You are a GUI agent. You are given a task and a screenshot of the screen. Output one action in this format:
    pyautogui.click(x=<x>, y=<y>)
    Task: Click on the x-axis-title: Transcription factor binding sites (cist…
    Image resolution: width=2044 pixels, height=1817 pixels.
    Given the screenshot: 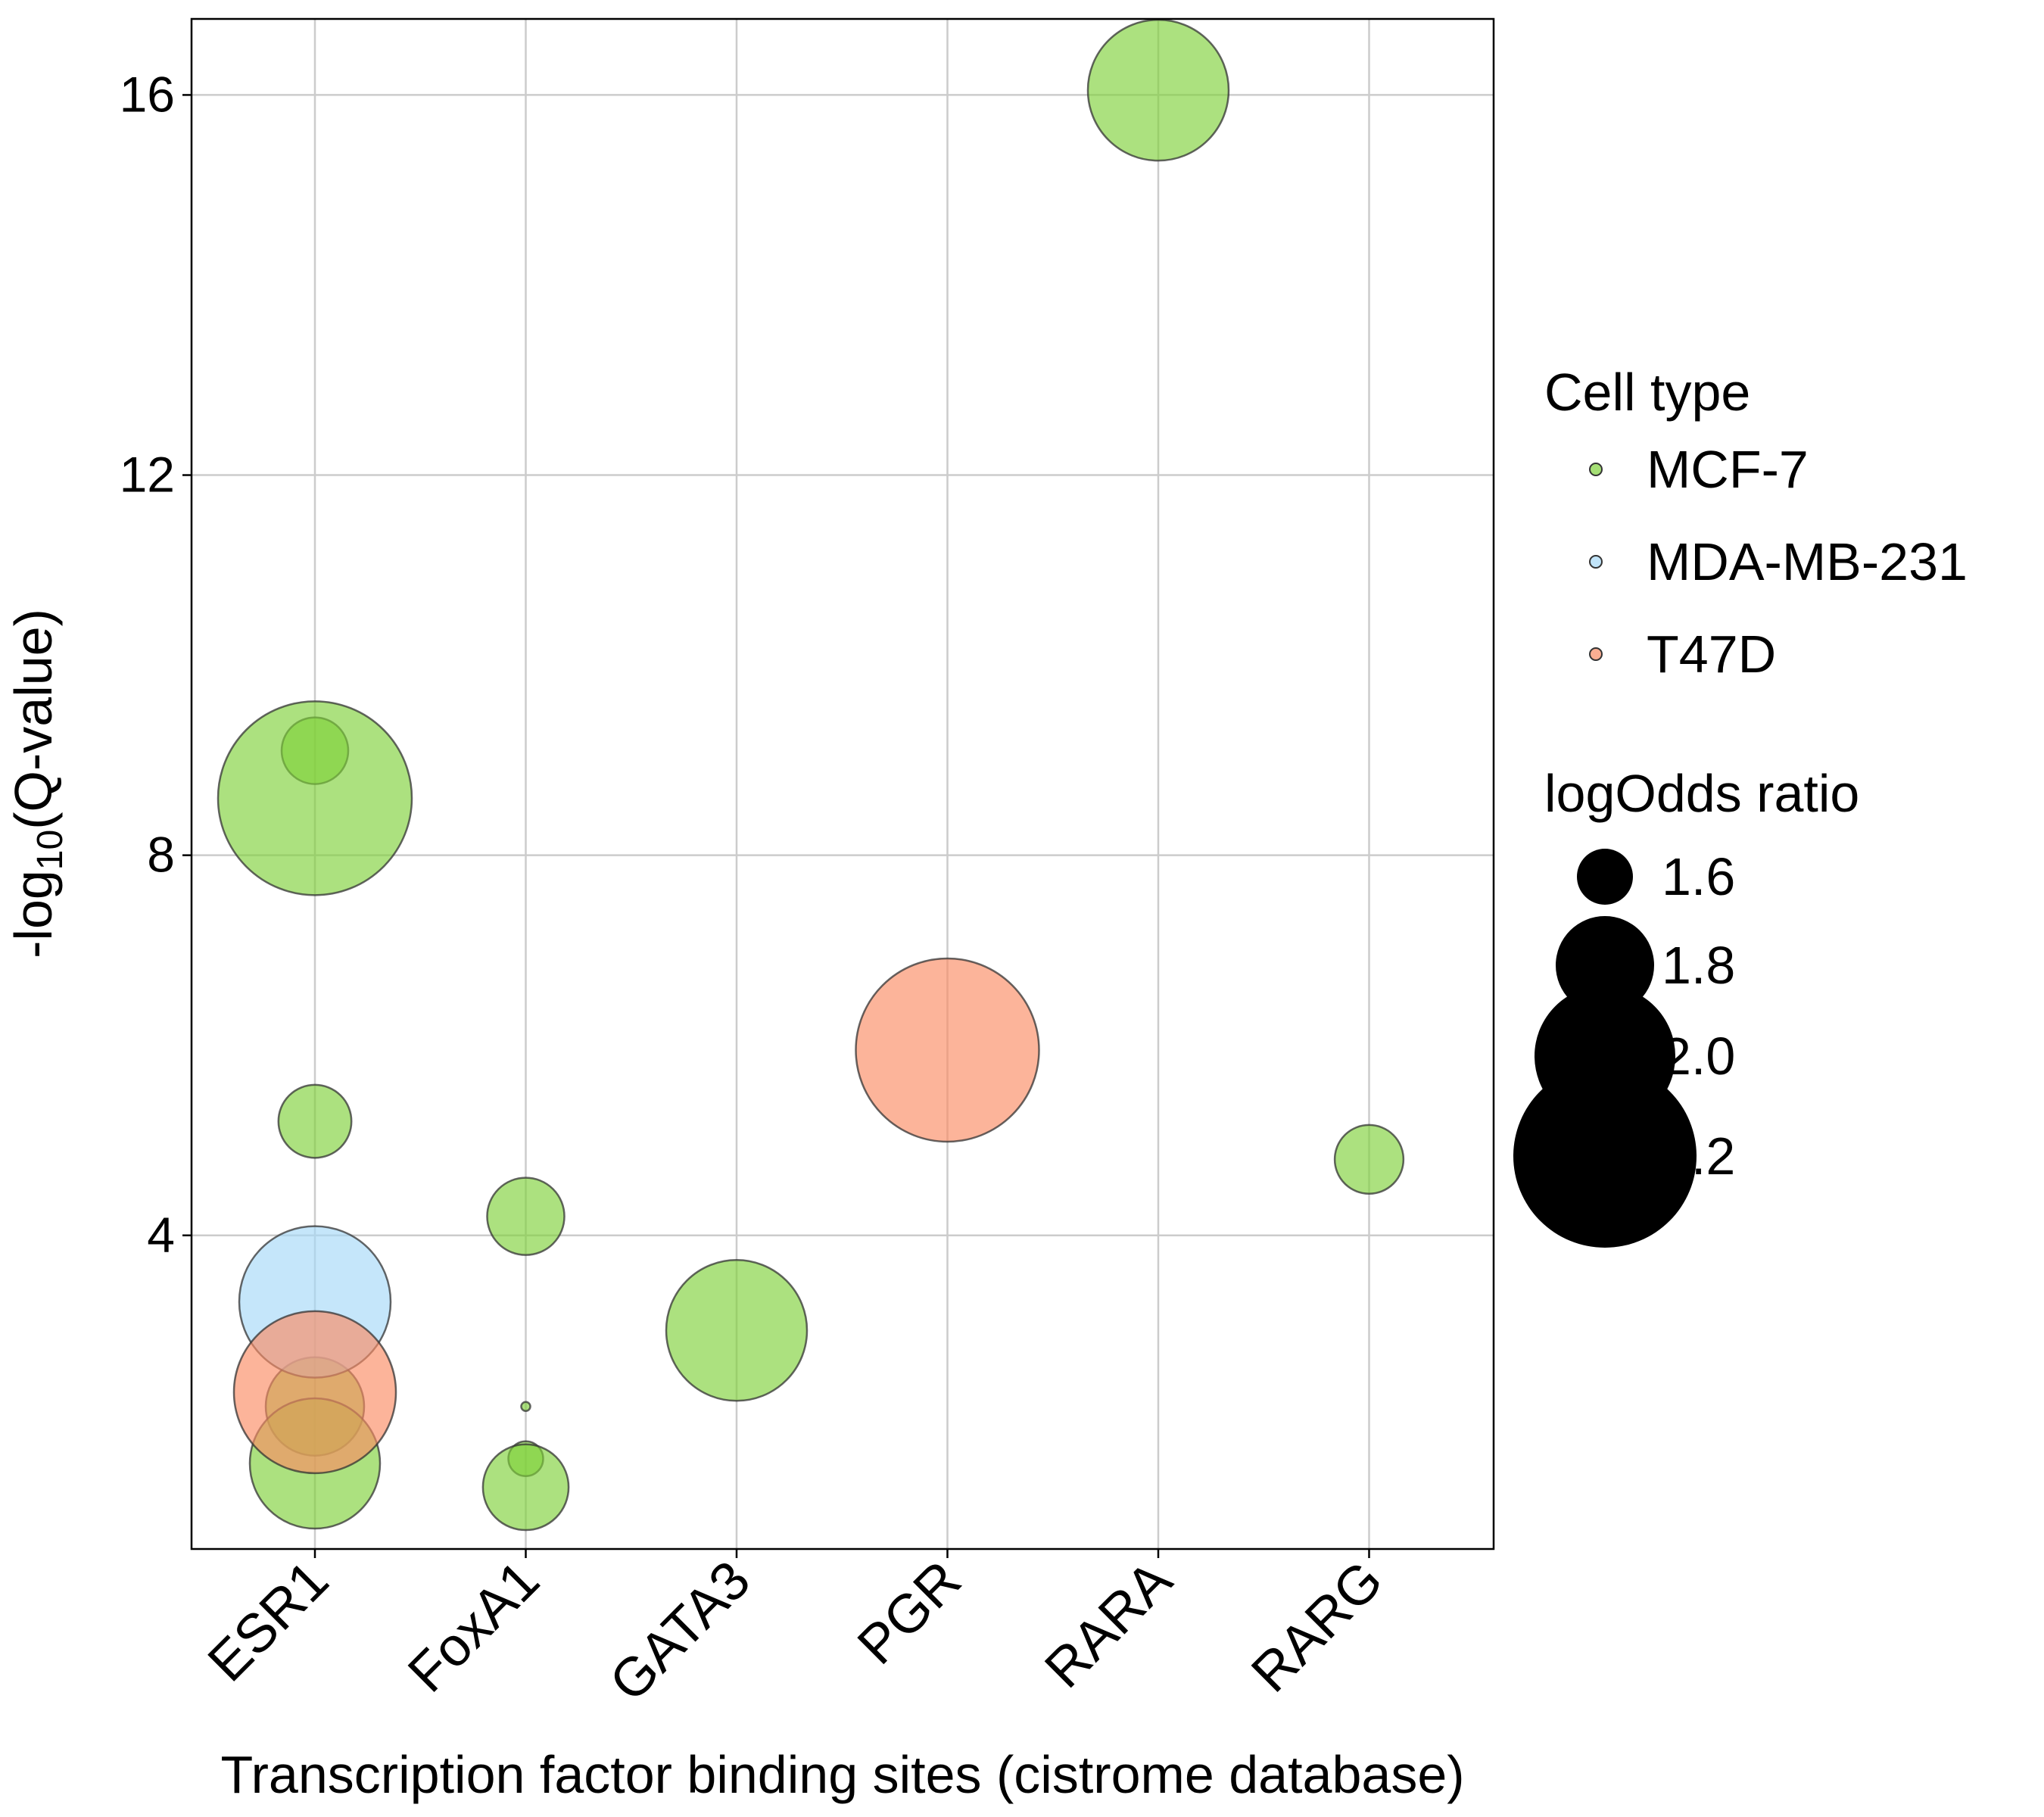 What is the action you would take?
    pyautogui.click(x=842, y=1774)
    